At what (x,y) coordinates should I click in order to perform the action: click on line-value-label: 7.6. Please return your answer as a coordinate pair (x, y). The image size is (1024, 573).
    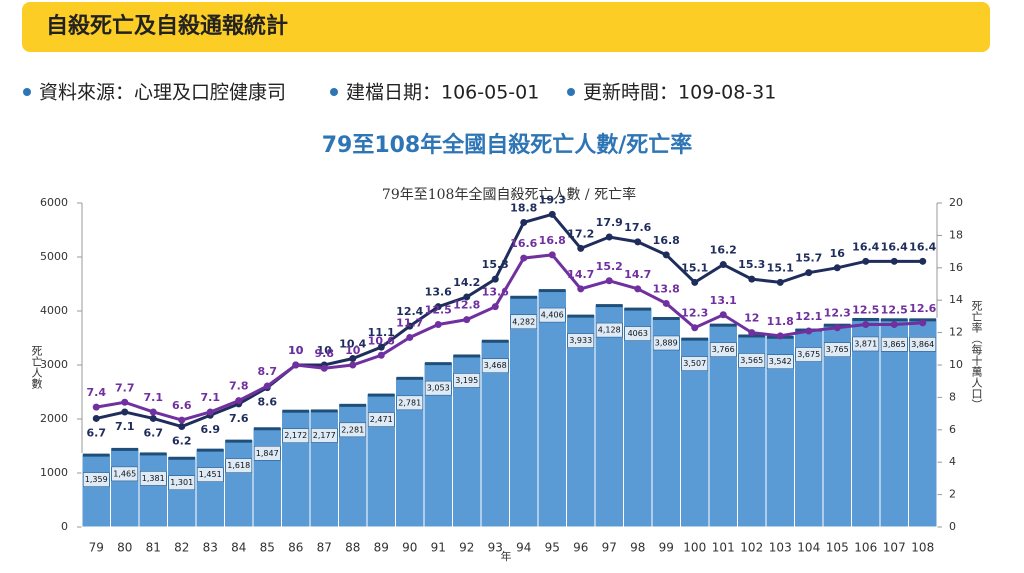
    Looking at the image, I should click on (239, 418).